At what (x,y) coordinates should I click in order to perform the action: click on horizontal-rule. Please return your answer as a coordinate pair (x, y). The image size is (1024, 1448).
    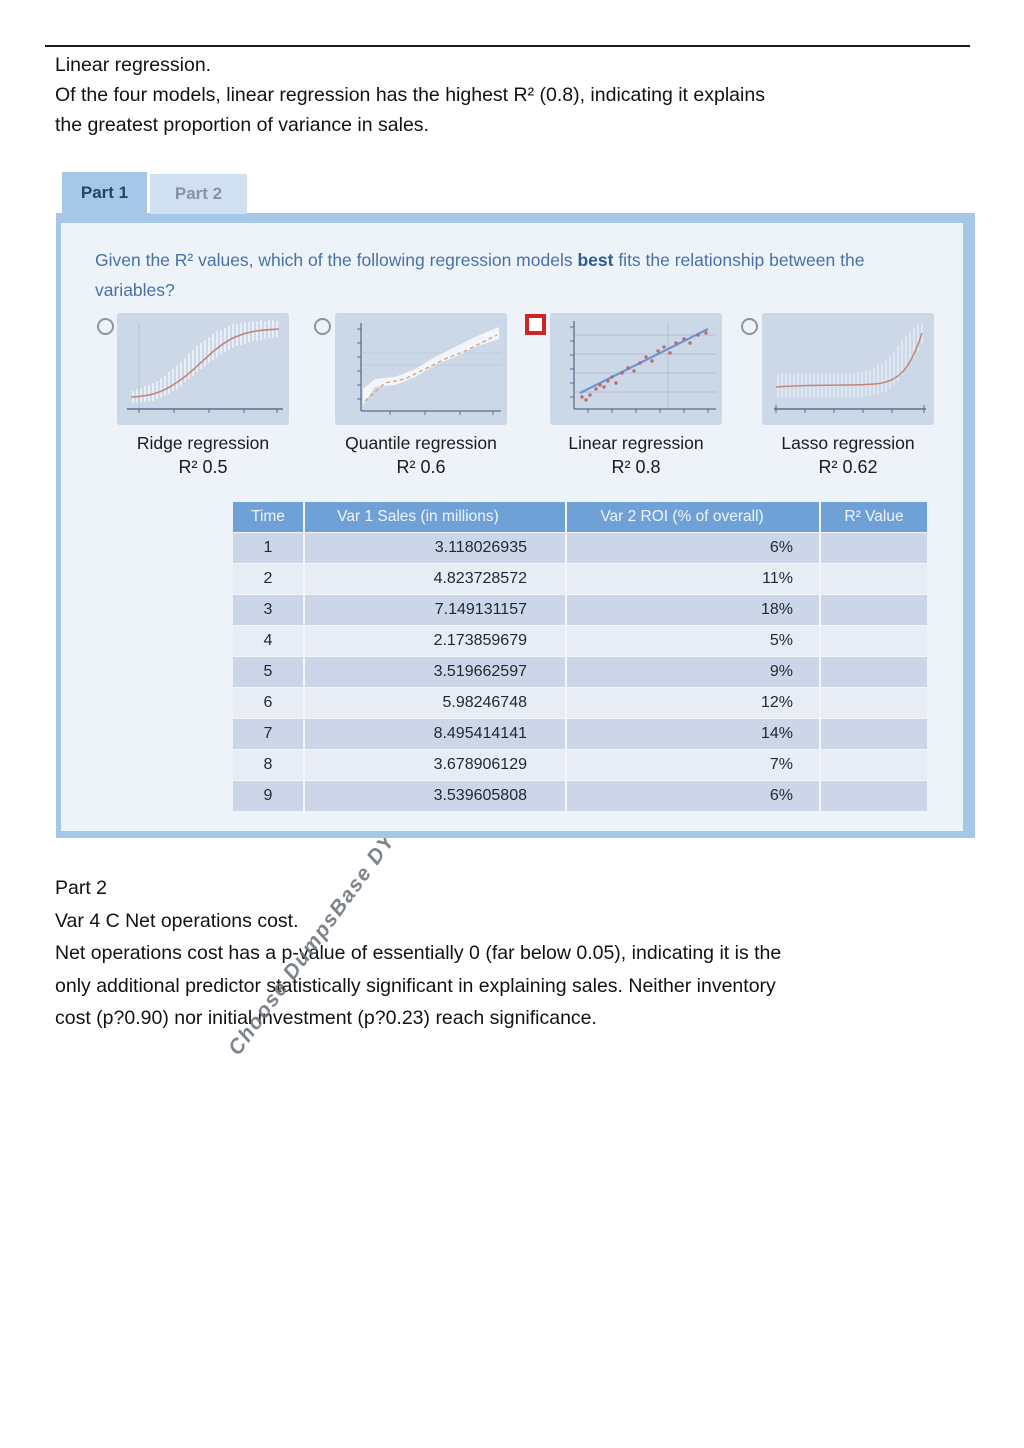
    Looking at the image, I should click on (507, 46).